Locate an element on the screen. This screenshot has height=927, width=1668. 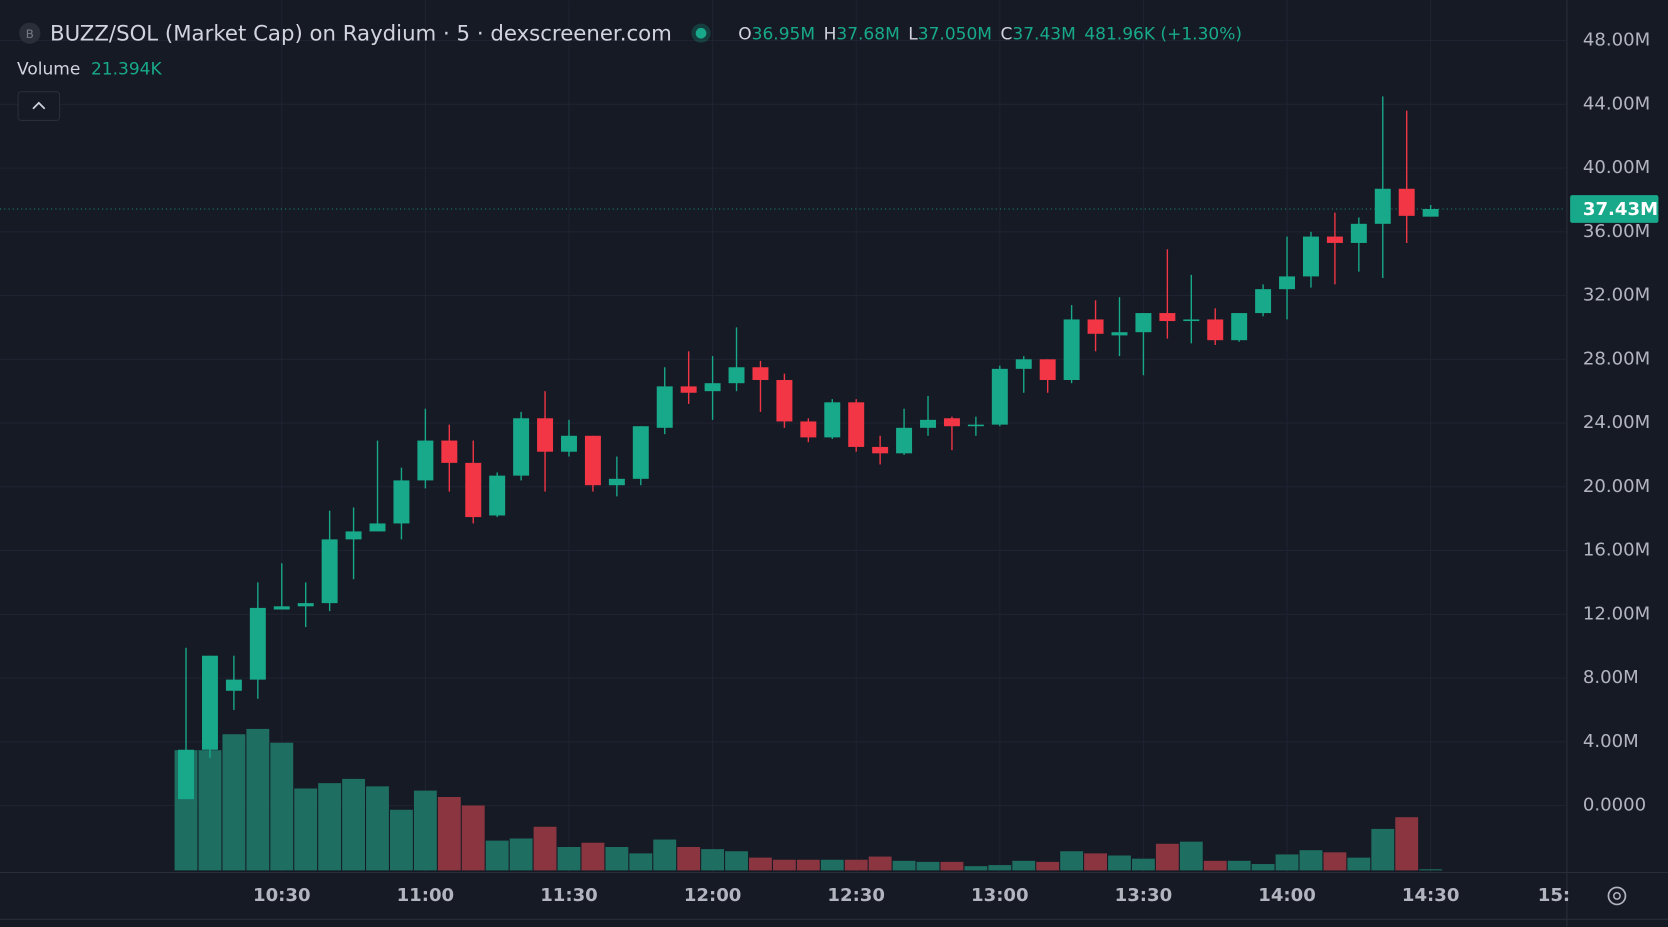
volume-name: Volume is located at coordinates (48, 69).